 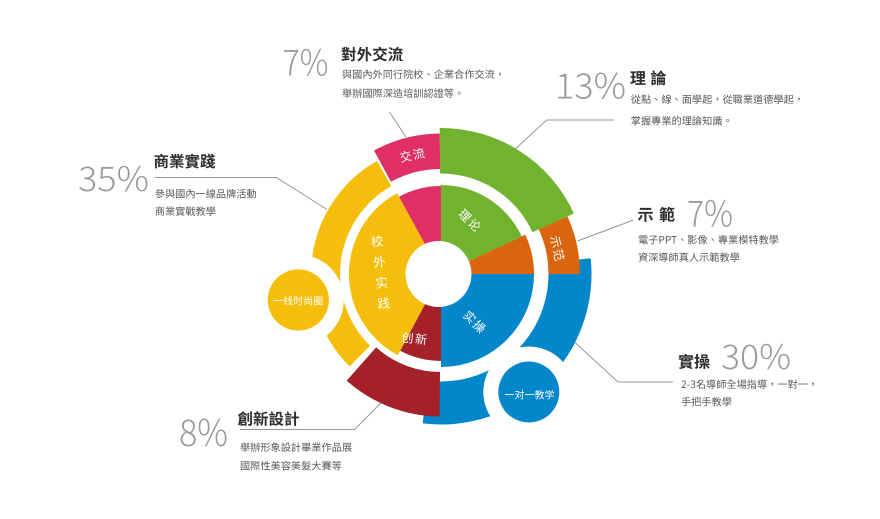 What do you see at coordinates (689, 256) in the screenshot?
I see `svg-text: 資深導師真人示範教學` at bounding box center [689, 256].